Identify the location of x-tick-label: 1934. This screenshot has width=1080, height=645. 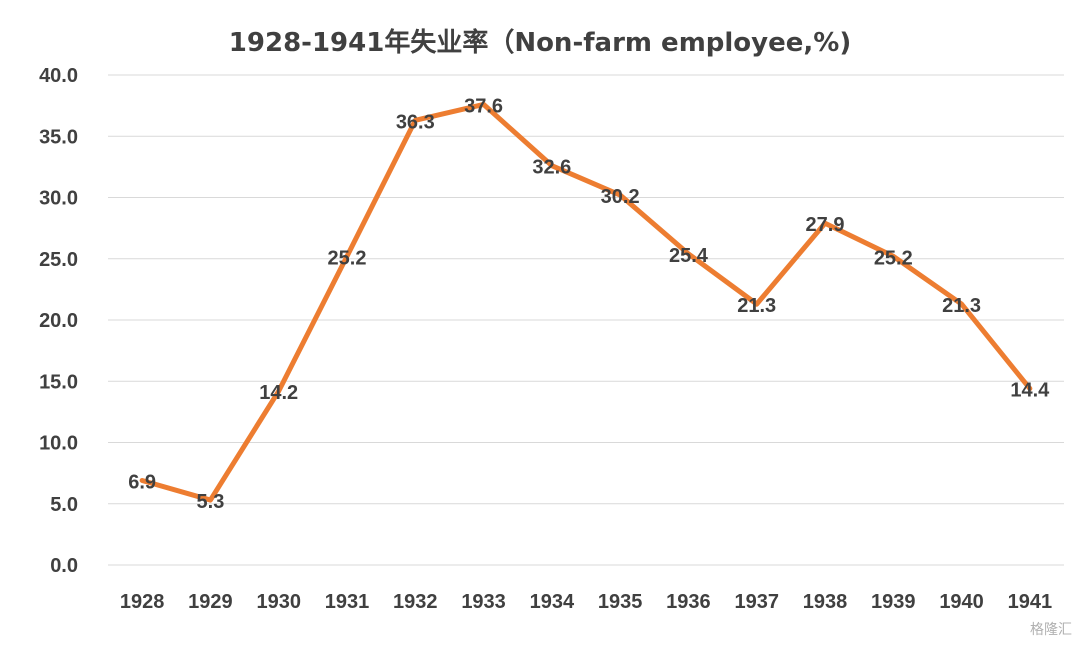
(552, 602).